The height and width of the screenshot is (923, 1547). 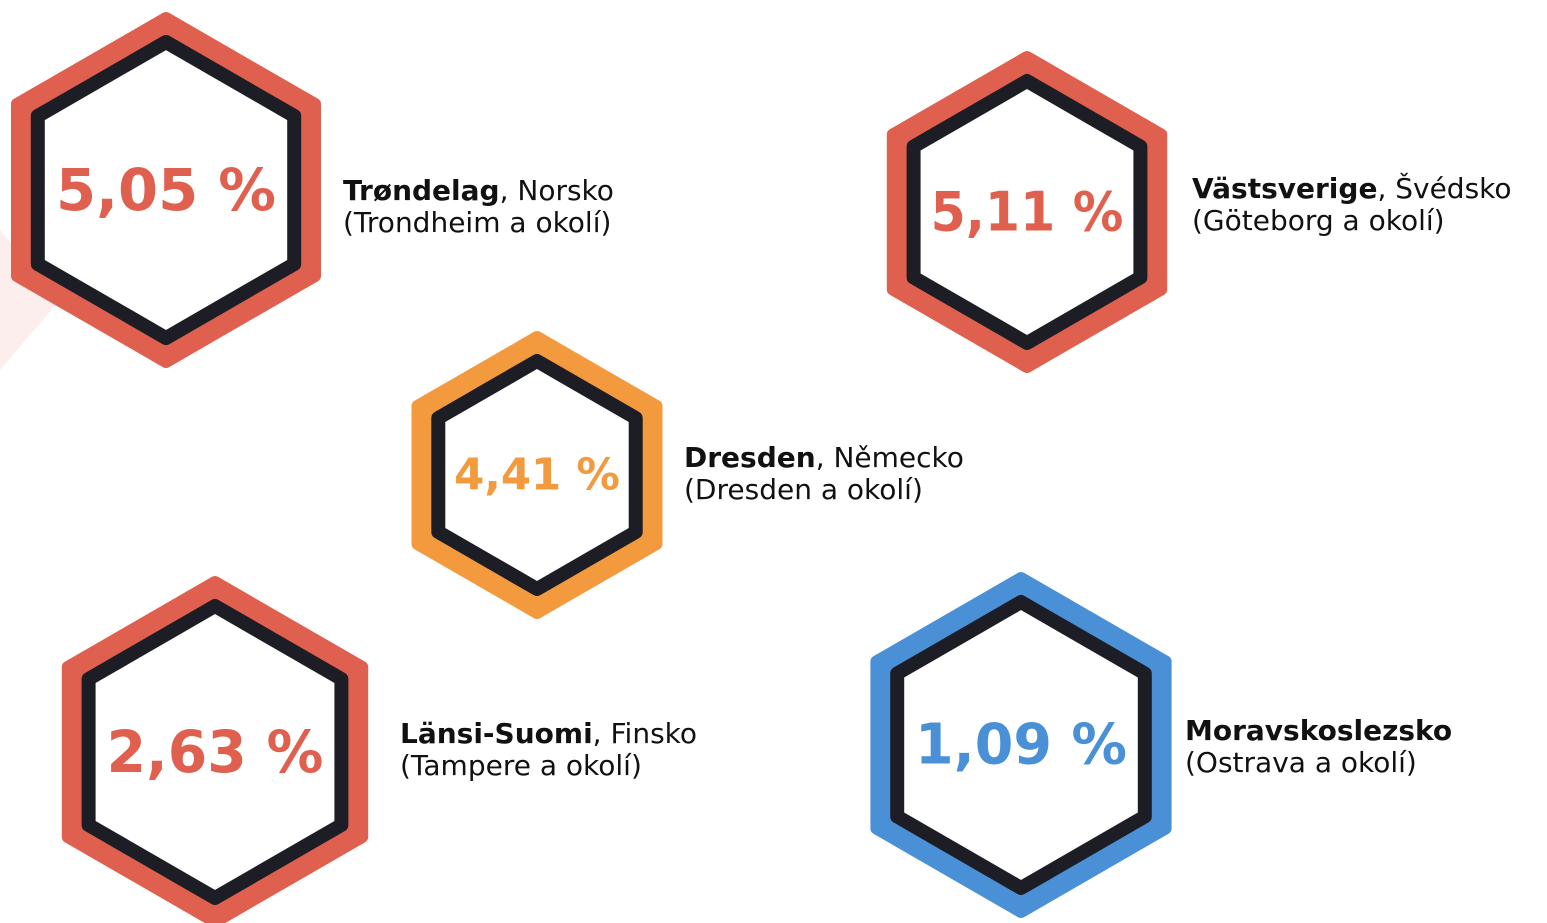 What do you see at coordinates (890, 457) in the screenshot?
I see `country: , Německo` at bounding box center [890, 457].